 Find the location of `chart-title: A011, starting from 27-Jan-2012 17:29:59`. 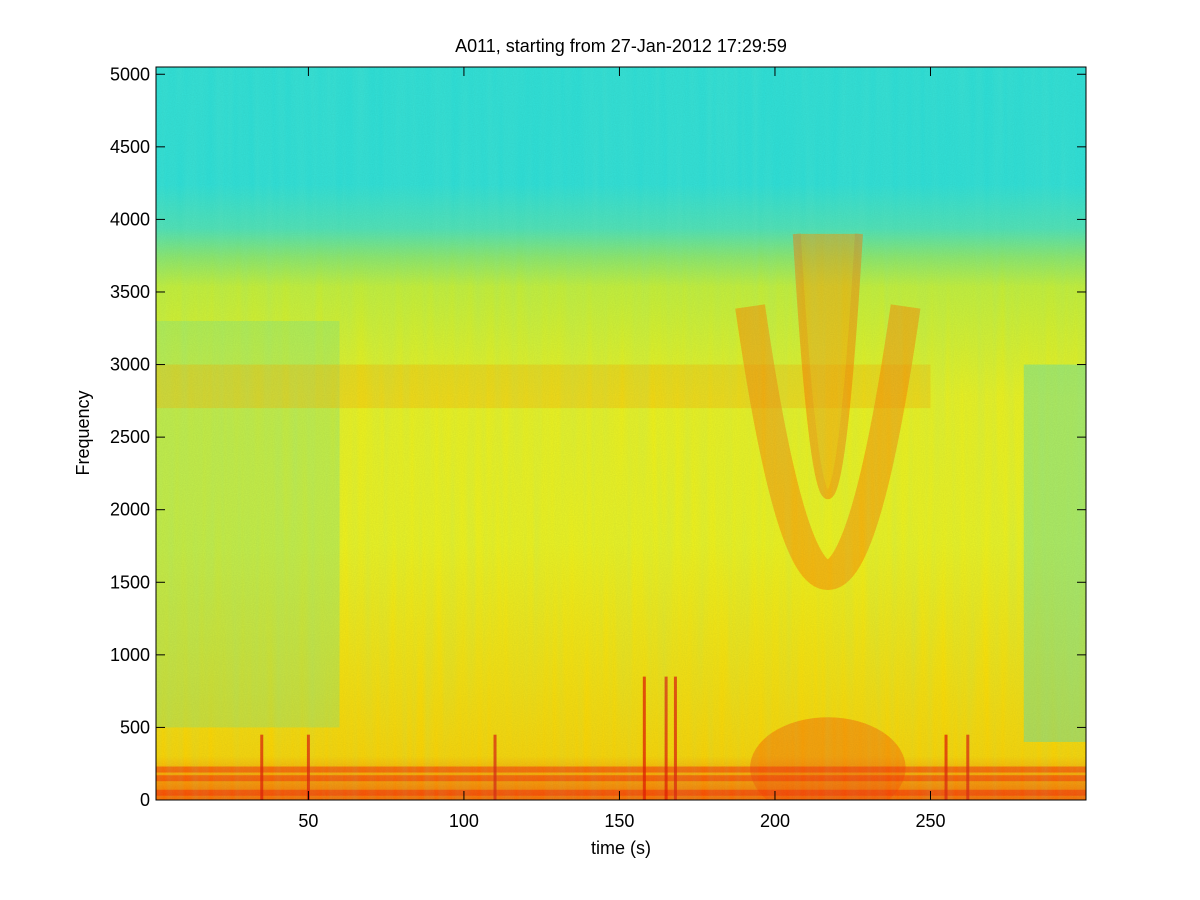

chart-title: A011, starting from 27-Jan-2012 17:29:59 is located at coordinates (621, 46).